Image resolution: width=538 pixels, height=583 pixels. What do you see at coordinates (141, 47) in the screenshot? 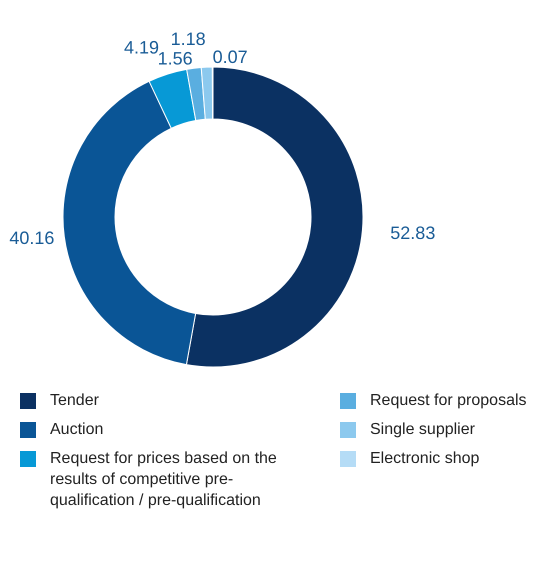
I see `data-label: 4.19` at bounding box center [141, 47].